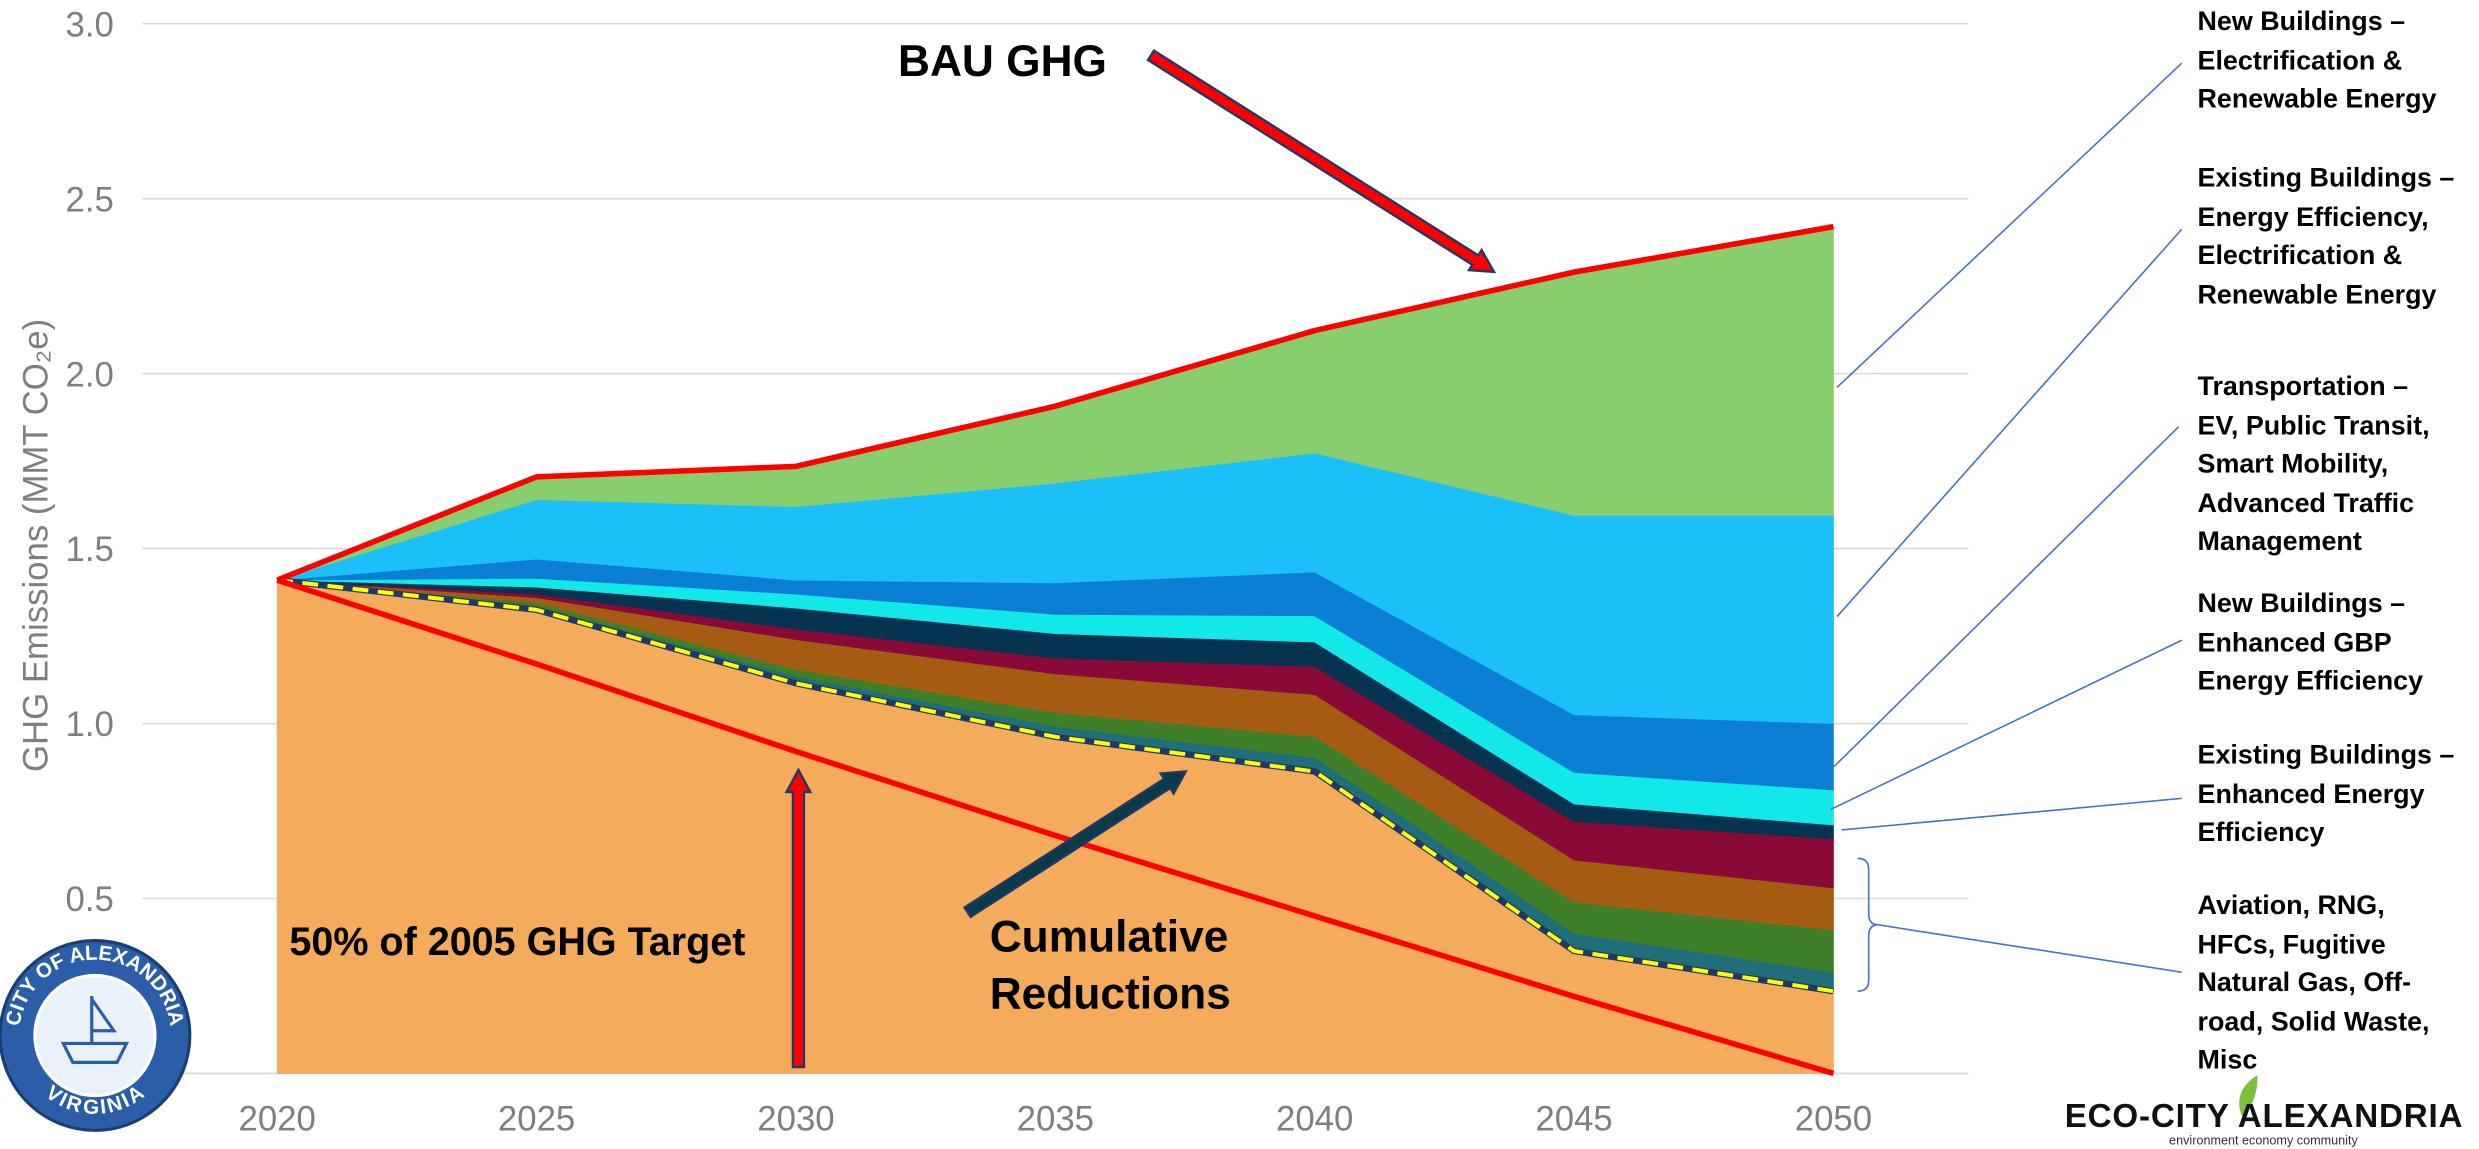 Image resolution: width=2479 pixels, height=1149 pixels. Describe the element at coordinates (36, 545) in the screenshot. I see `y-axis-label: GHG Emissions (MMT CO₂e)` at that location.